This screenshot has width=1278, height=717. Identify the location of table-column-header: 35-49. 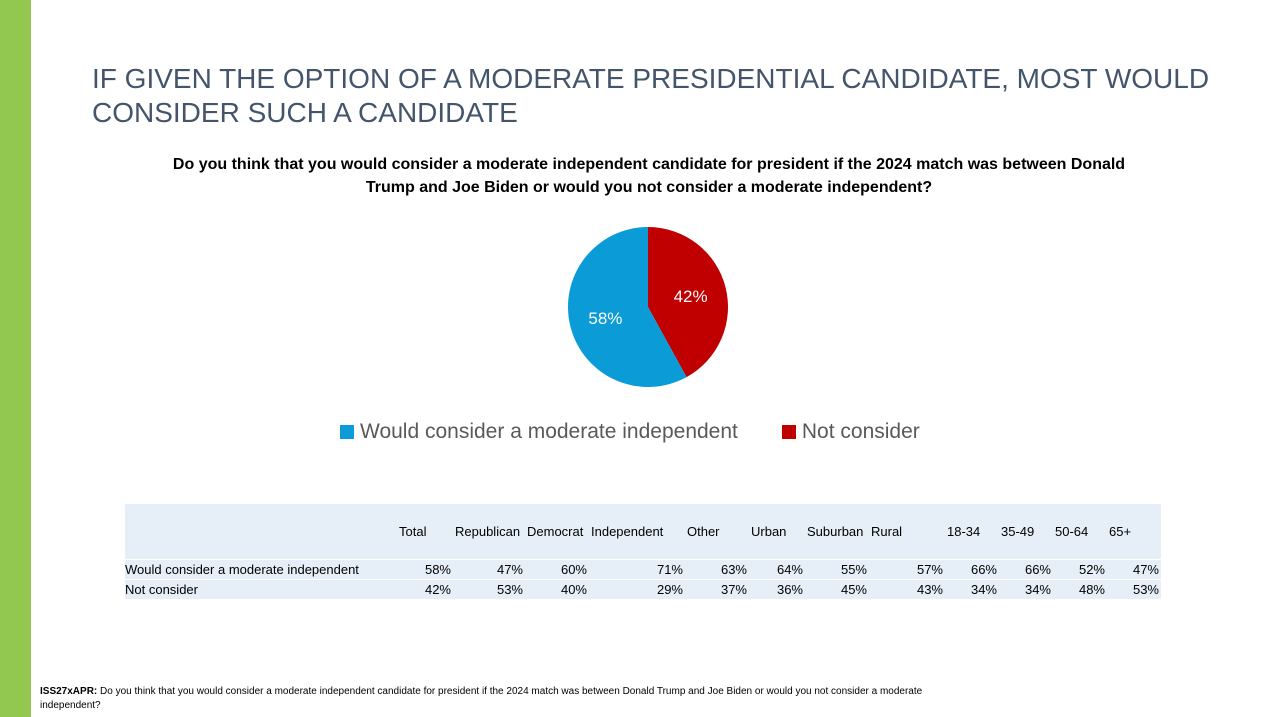
(1026, 532).